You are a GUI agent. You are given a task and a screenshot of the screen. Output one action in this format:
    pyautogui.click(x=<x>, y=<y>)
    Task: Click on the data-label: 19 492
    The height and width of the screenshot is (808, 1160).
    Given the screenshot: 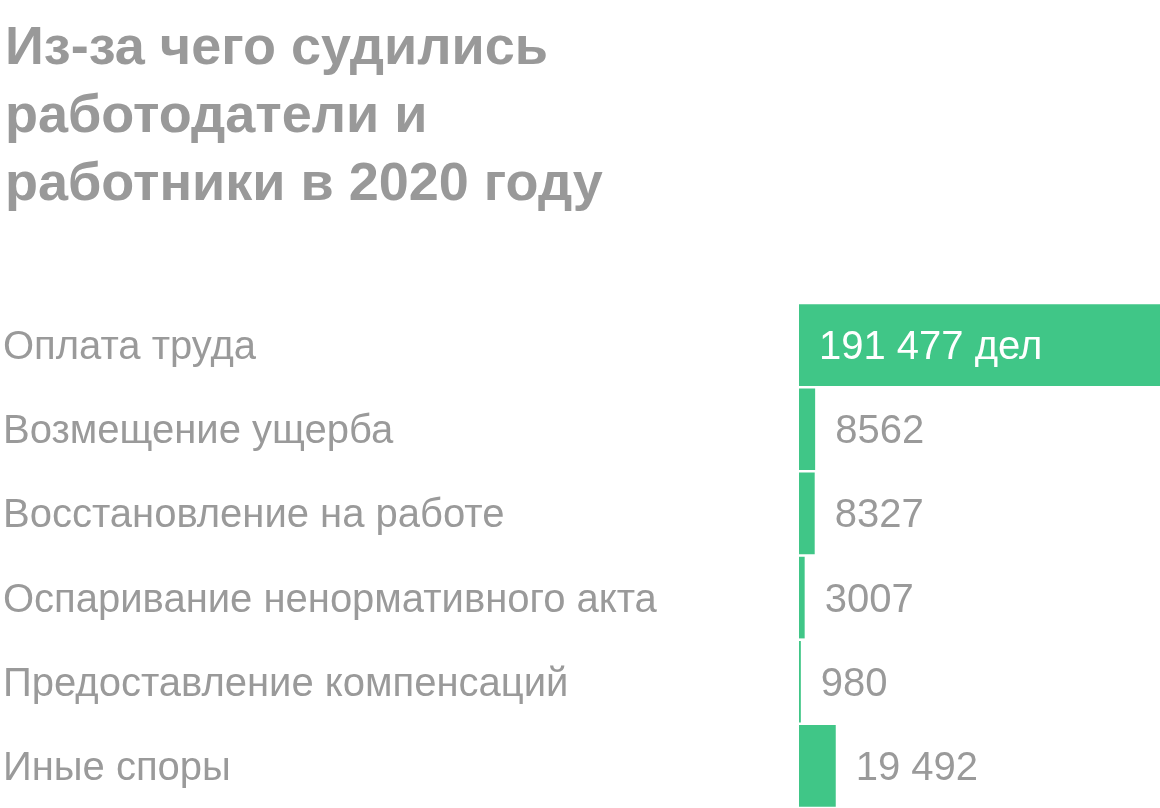 What is the action you would take?
    pyautogui.click(x=917, y=765)
    